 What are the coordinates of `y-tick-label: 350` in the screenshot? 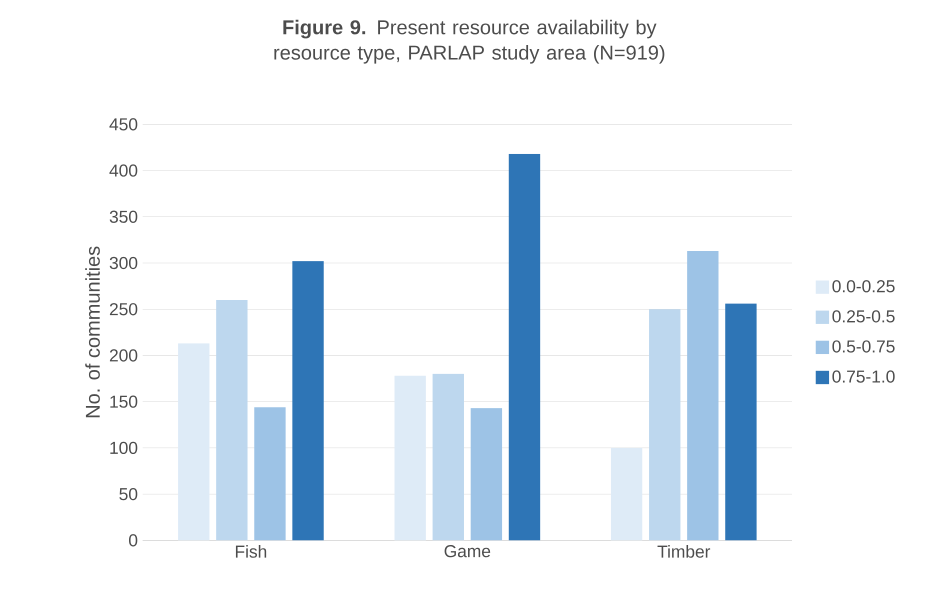 It's located at (124, 216).